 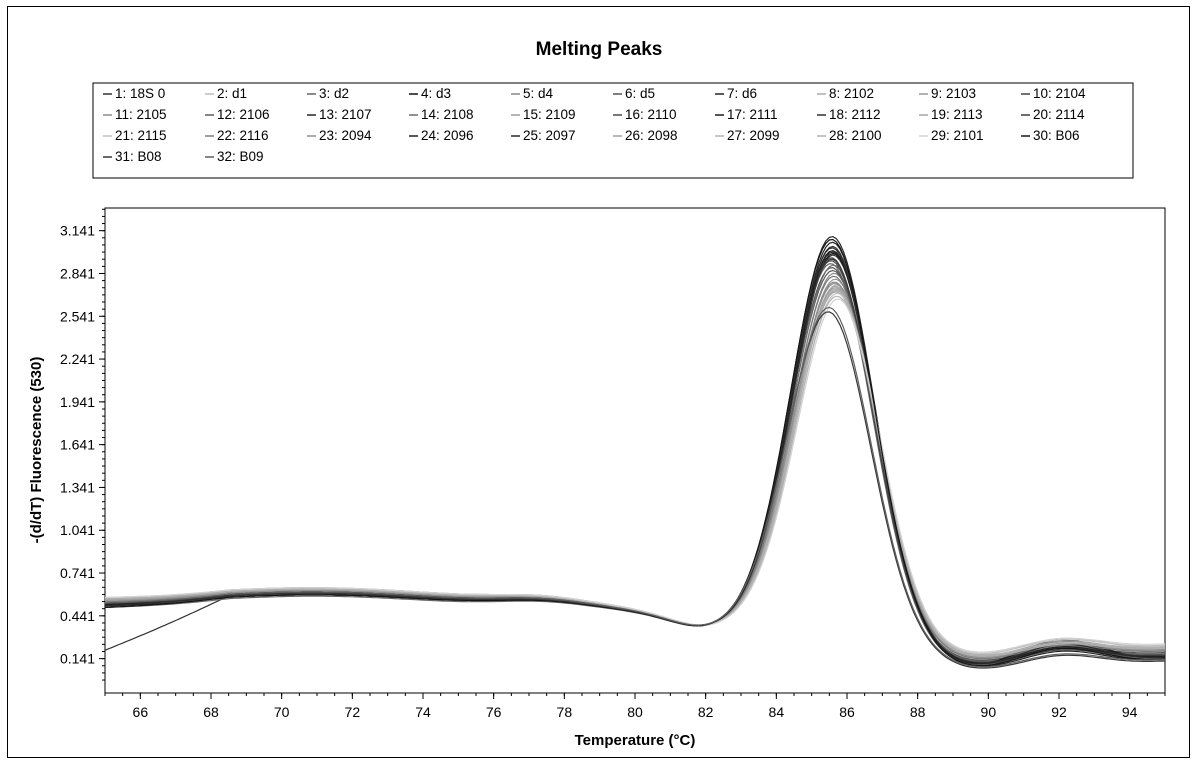 I want to click on legend-item: 6: d5, so click(x=640, y=93).